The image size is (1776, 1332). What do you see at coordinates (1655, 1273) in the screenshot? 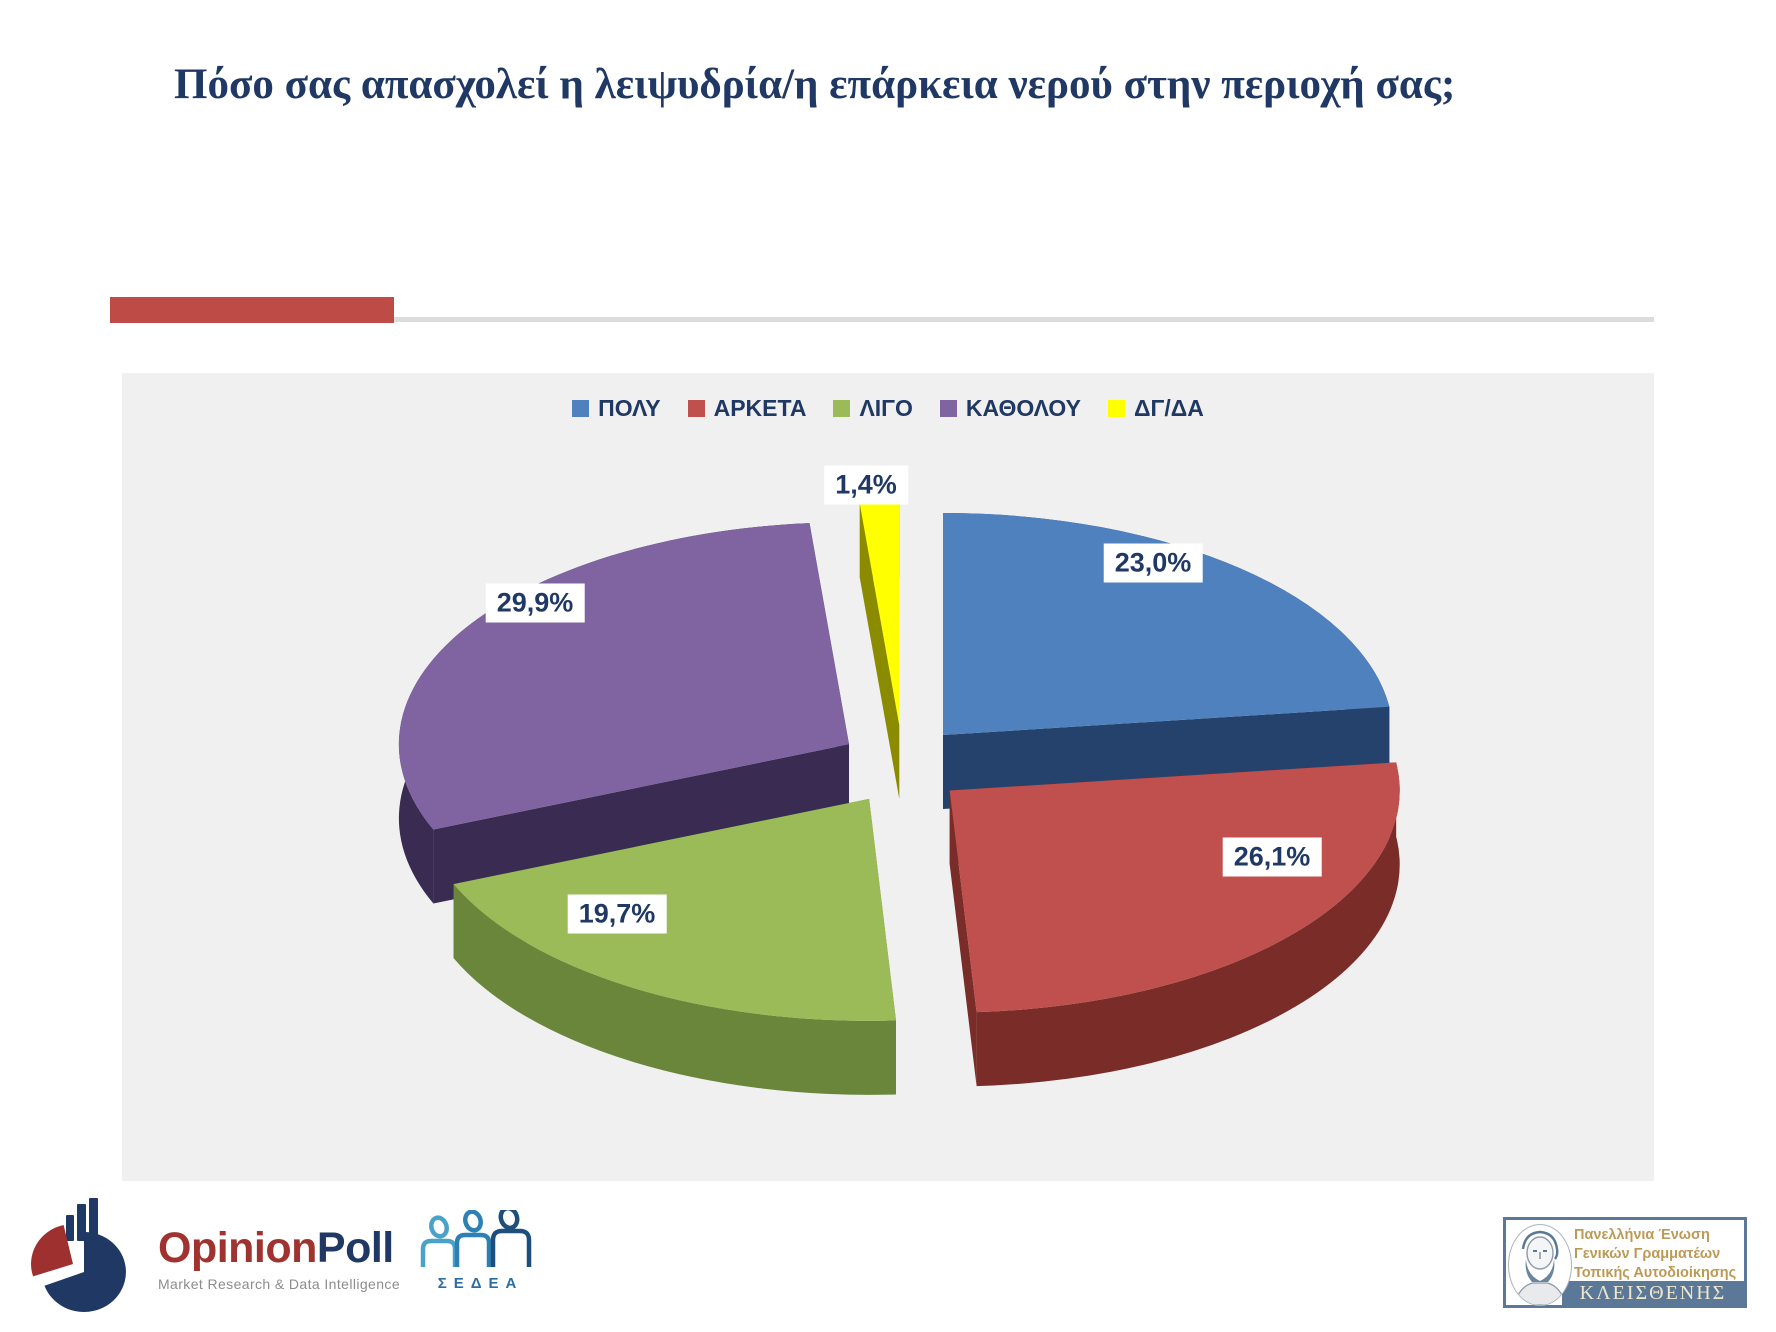
I see `kleisthenis-line3: Τοπικής Αυτοδιοίκησης` at bounding box center [1655, 1273].